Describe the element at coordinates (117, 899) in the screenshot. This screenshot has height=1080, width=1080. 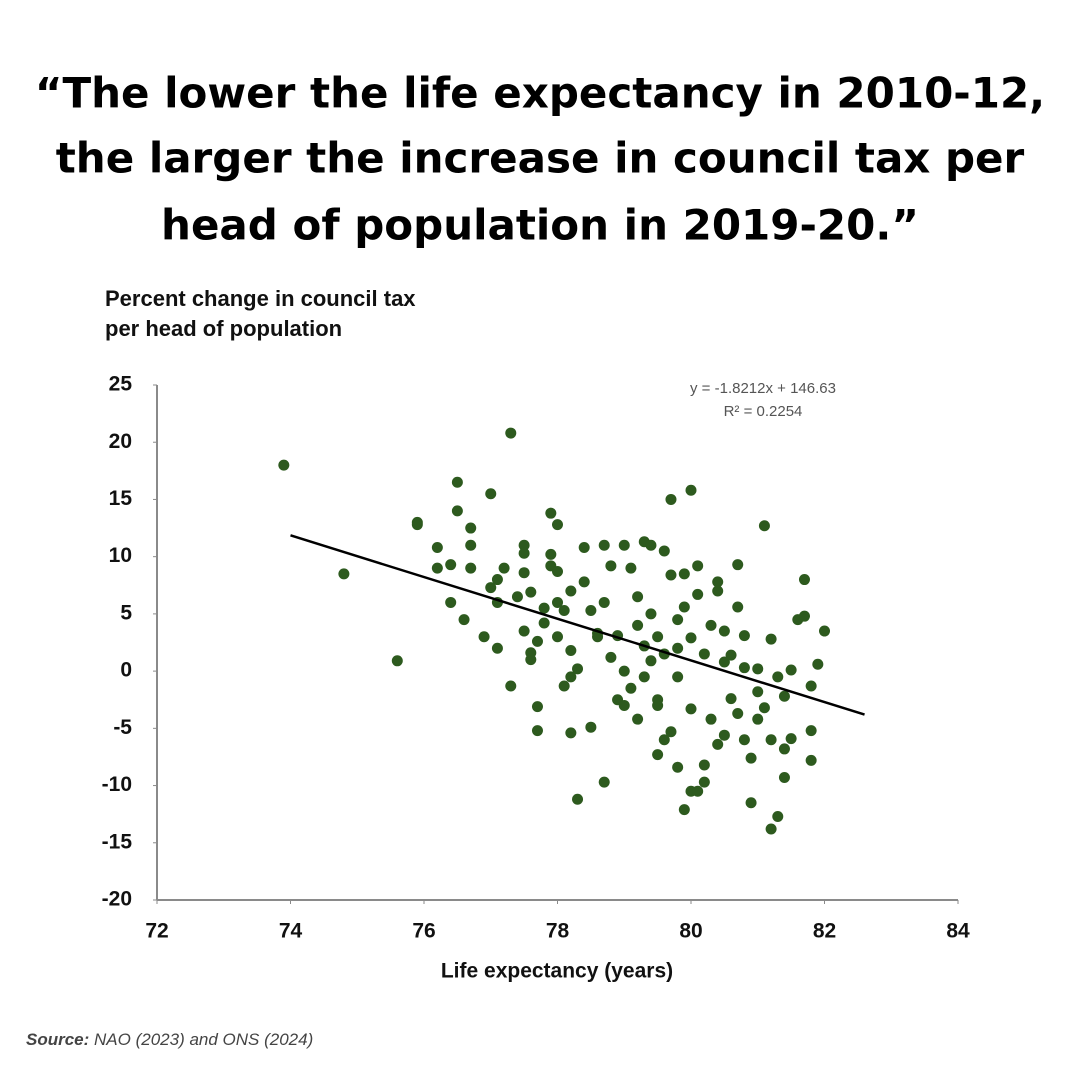
I see `y-tick-label: -20` at that location.